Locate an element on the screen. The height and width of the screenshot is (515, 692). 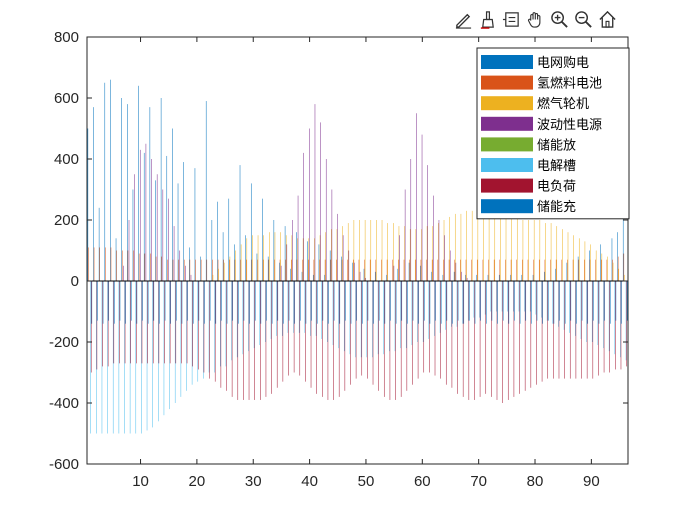
legend-swatch is located at coordinates (507, 62).